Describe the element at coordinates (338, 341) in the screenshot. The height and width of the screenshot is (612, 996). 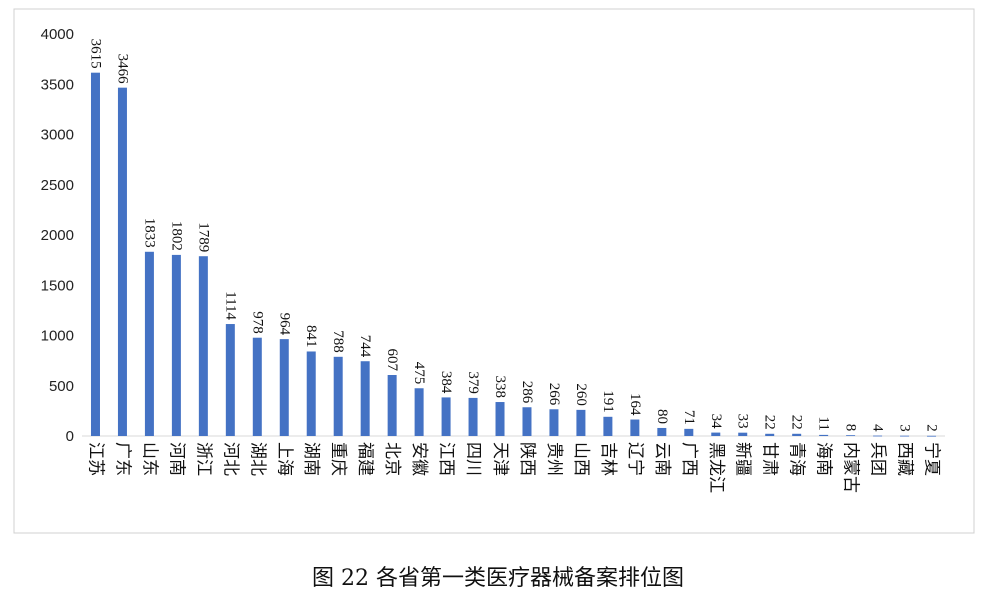
I see `data-label: 788` at that location.